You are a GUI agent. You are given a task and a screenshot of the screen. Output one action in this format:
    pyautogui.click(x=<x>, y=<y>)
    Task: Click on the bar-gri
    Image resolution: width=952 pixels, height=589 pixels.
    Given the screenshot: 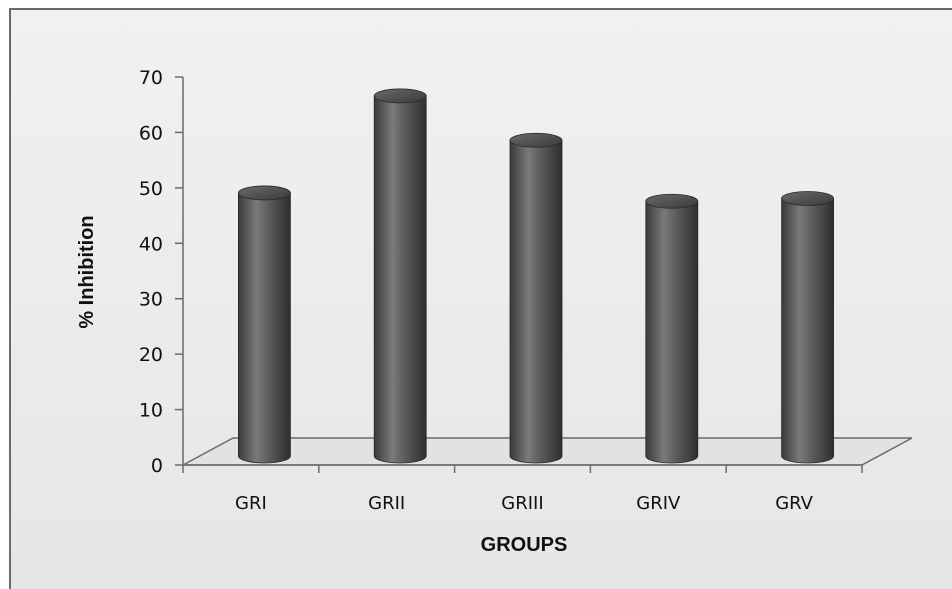 What is the action you would take?
    pyautogui.click(x=264, y=324)
    